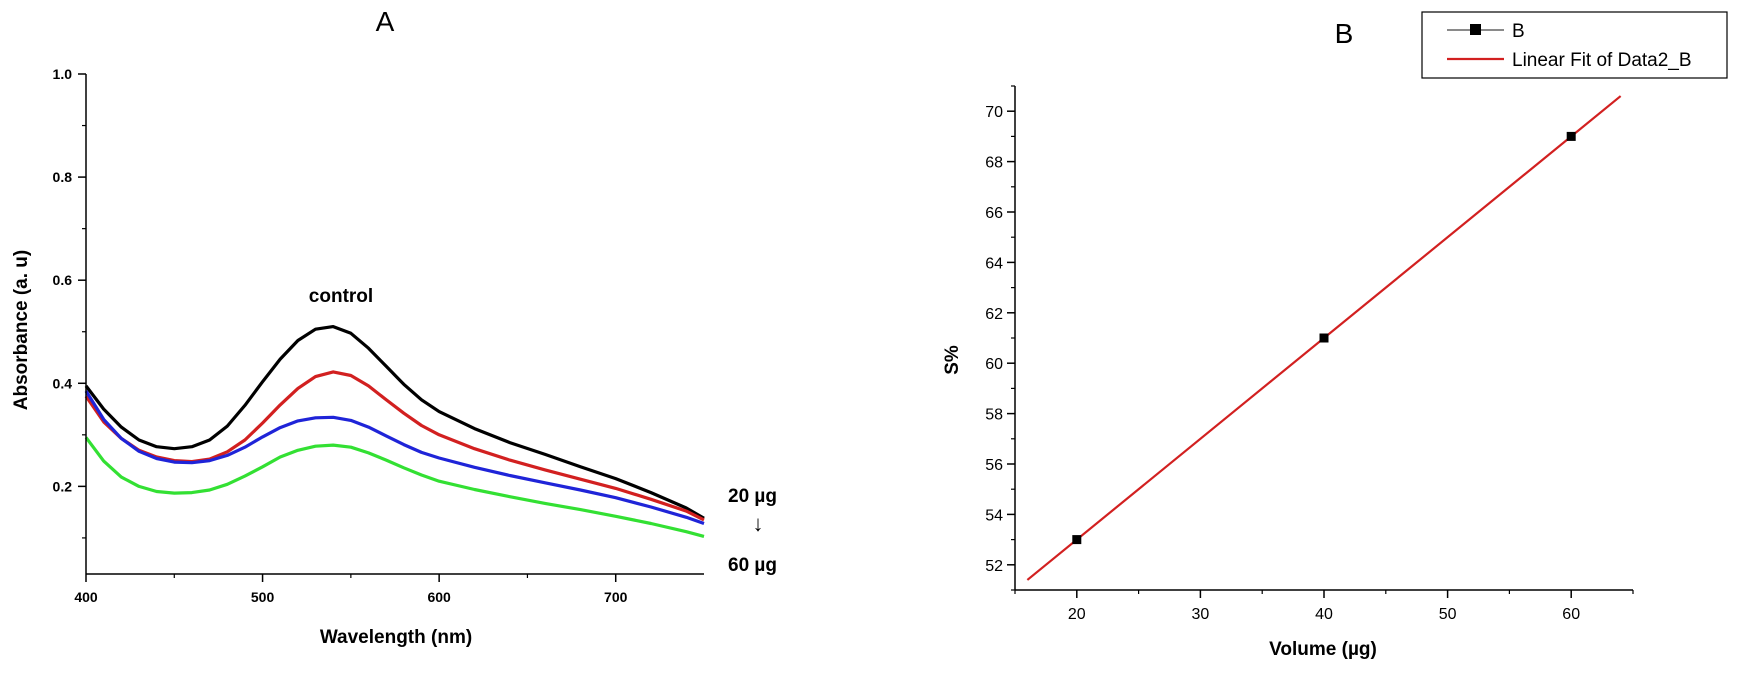 This screenshot has width=1757, height=673. Describe the element at coordinates (1323, 649) in the screenshot. I see `panel-b-x-label: Volume (µg)` at that location.